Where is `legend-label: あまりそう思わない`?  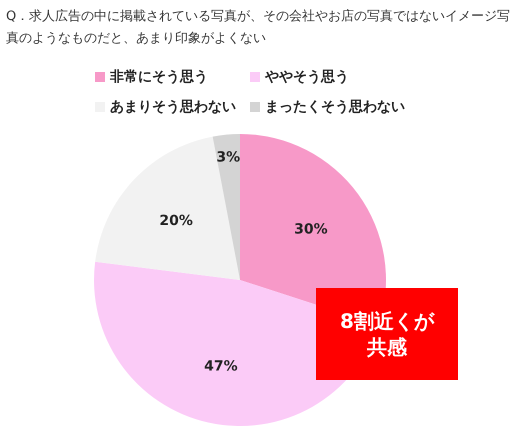
legend-label: あまりそう思わない is located at coordinates (173, 107).